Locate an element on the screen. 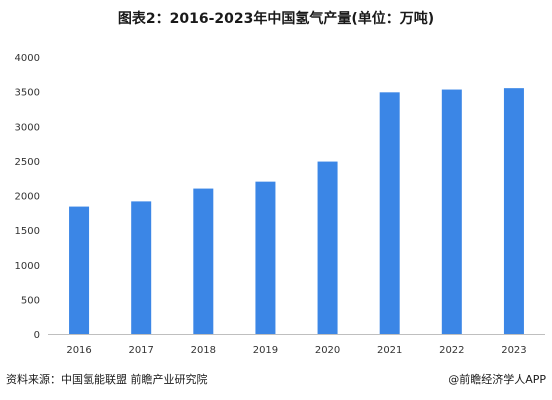 The width and height of the screenshot is (552, 400). x-axis-ticks: 2016 2017 2018 2019 2020 2021 2022 2023 is located at coordinates (296, 350).